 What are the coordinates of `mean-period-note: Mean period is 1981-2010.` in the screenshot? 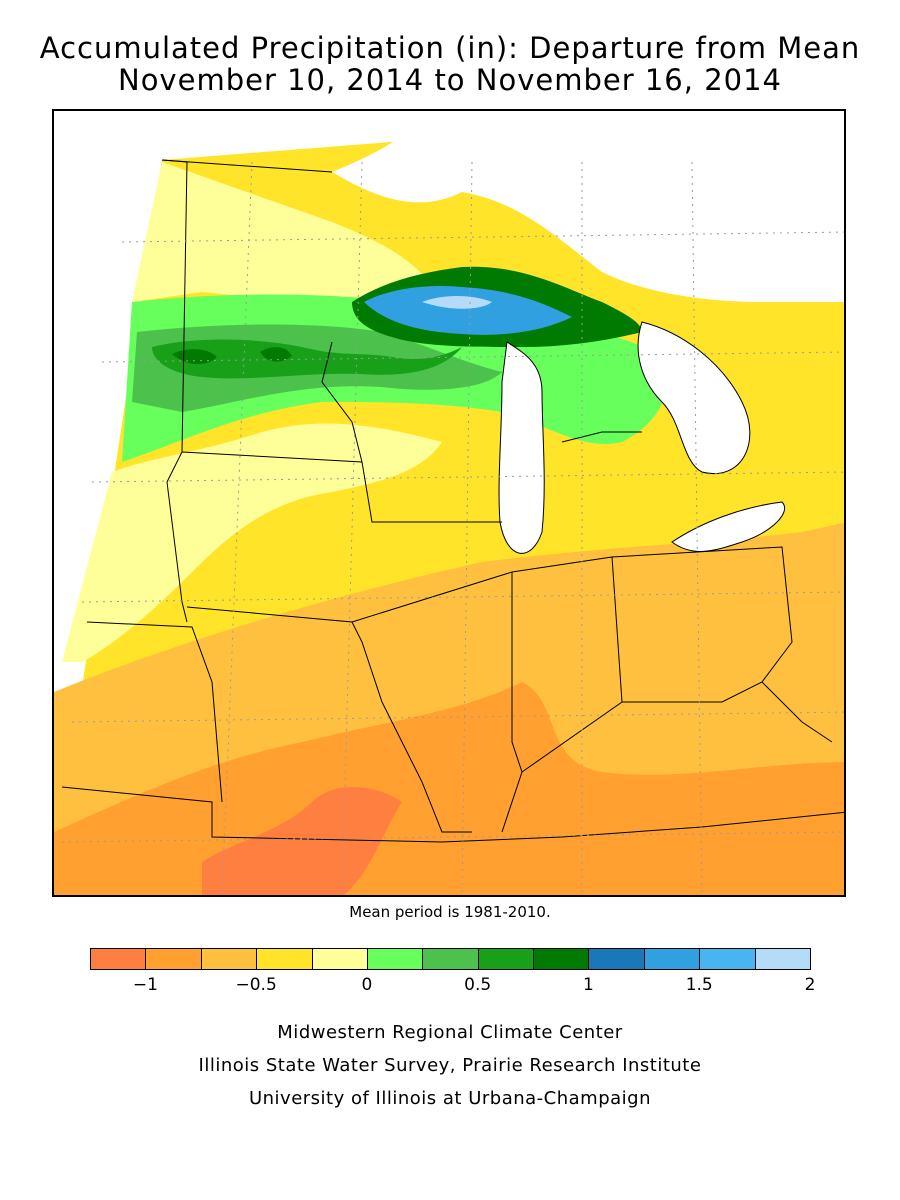 It's located at (450, 912).